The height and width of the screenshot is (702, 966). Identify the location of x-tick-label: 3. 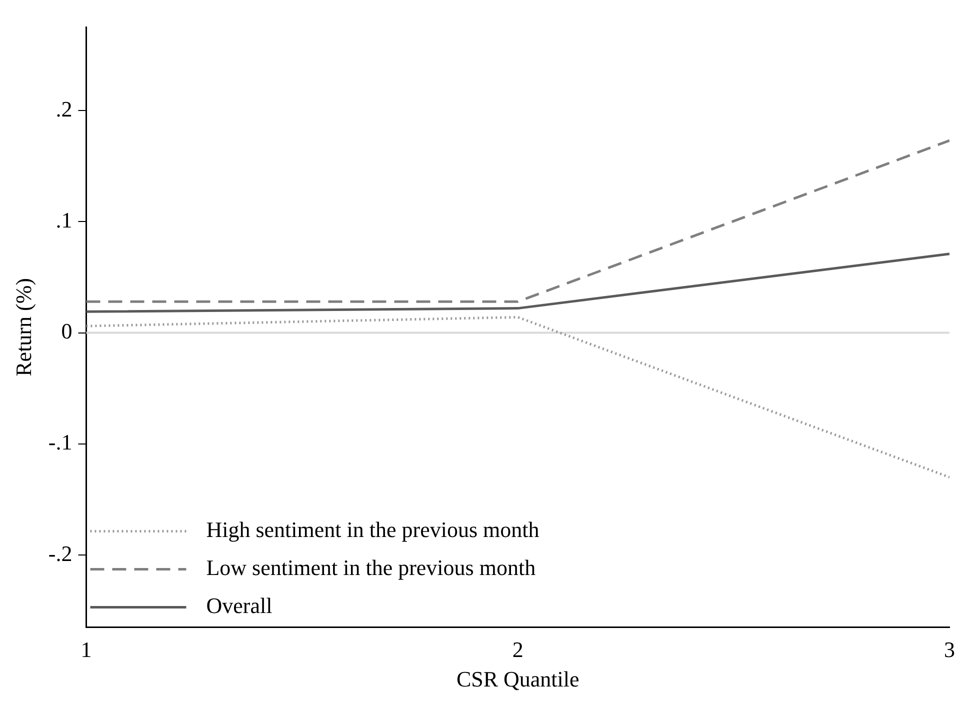
(949, 649).